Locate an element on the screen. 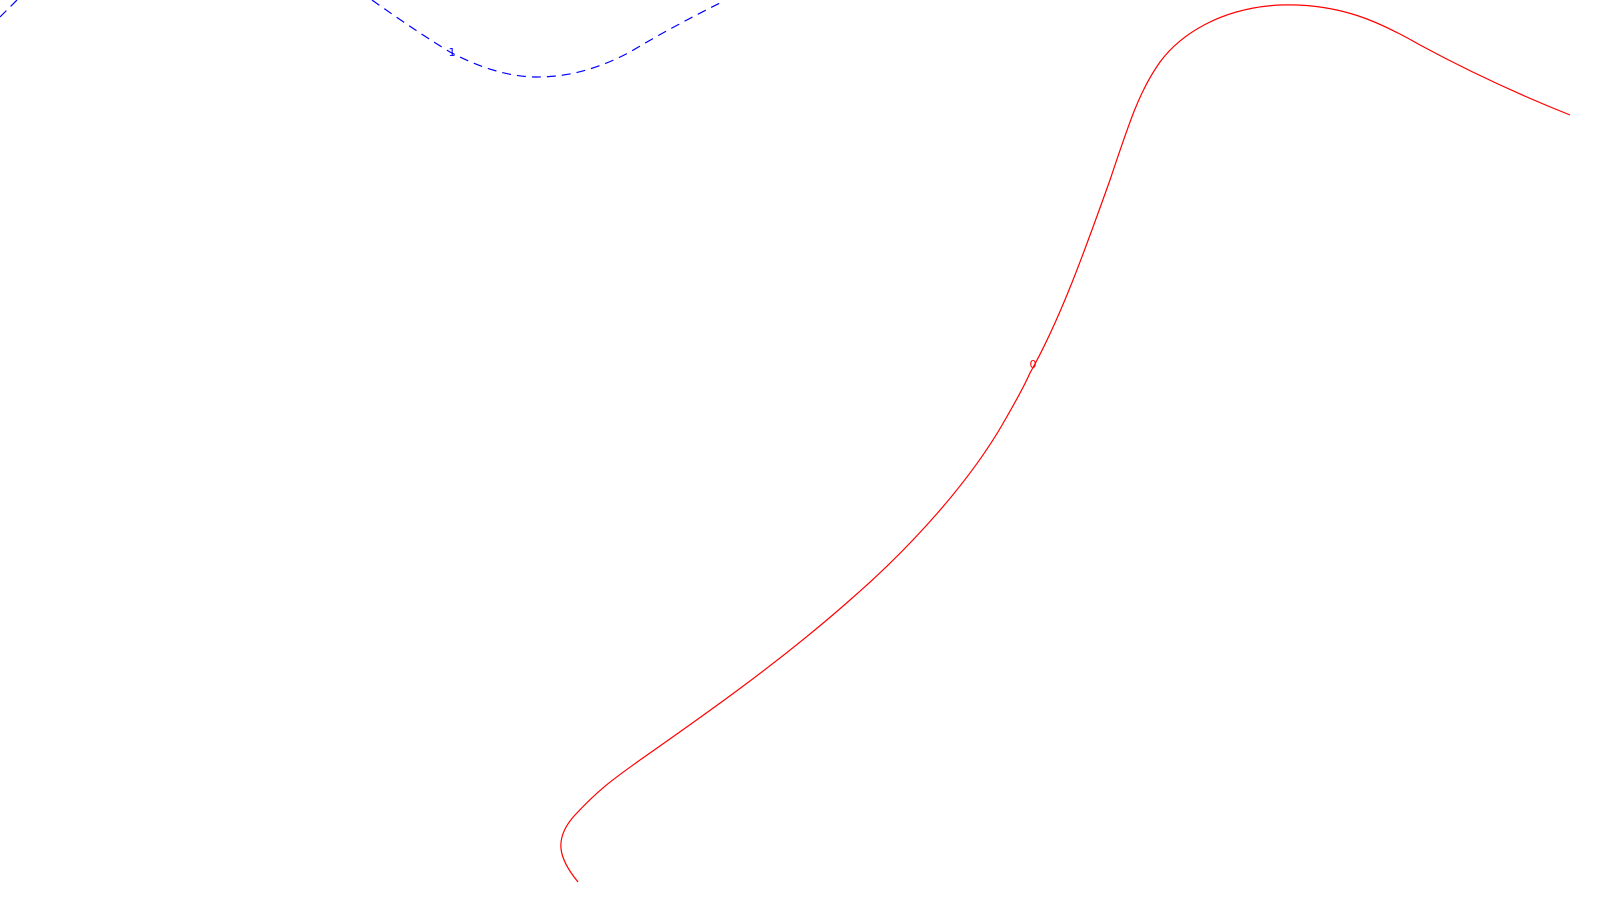 This screenshot has height=900, width=1600. contour-label-level-1: 1 is located at coordinates (452, 52).